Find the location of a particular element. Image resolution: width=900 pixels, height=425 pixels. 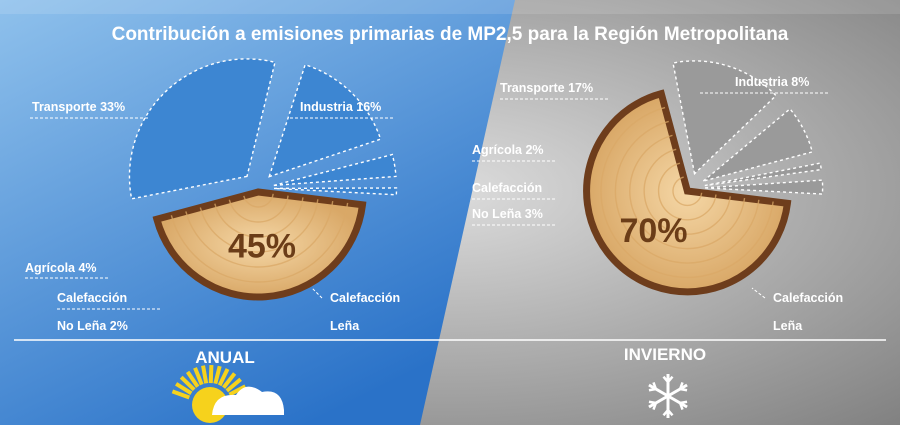

pie-label-anual: Agrícola 4% is located at coordinates (61, 268).